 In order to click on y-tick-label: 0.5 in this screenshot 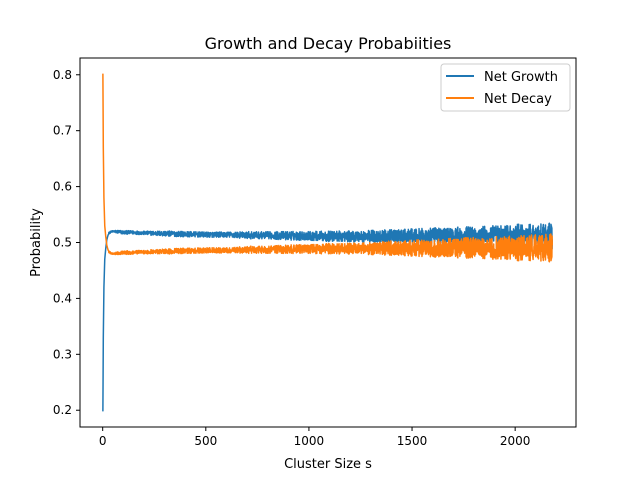, I will do `click(62, 243)`.